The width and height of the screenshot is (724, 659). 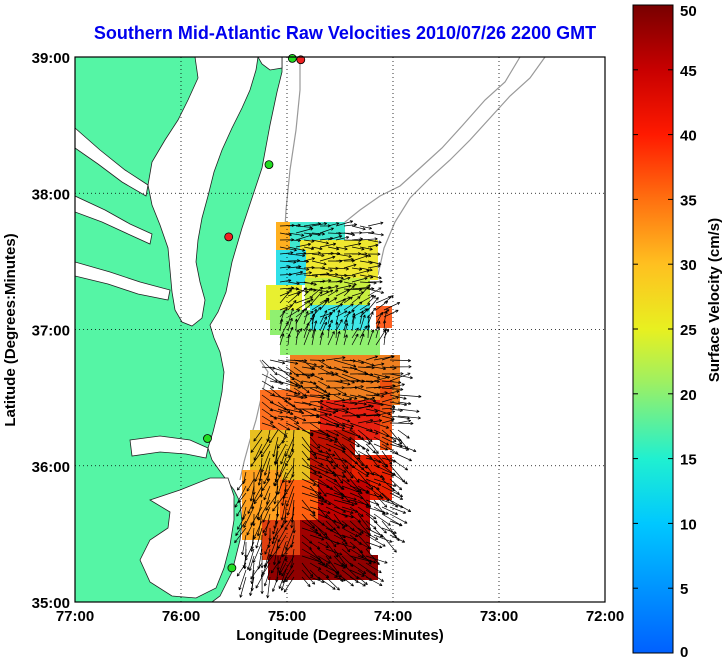 What do you see at coordinates (340, 635) in the screenshot?
I see `x-axis-label: Longitude (Degrees:Minutes)` at bounding box center [340, 635].